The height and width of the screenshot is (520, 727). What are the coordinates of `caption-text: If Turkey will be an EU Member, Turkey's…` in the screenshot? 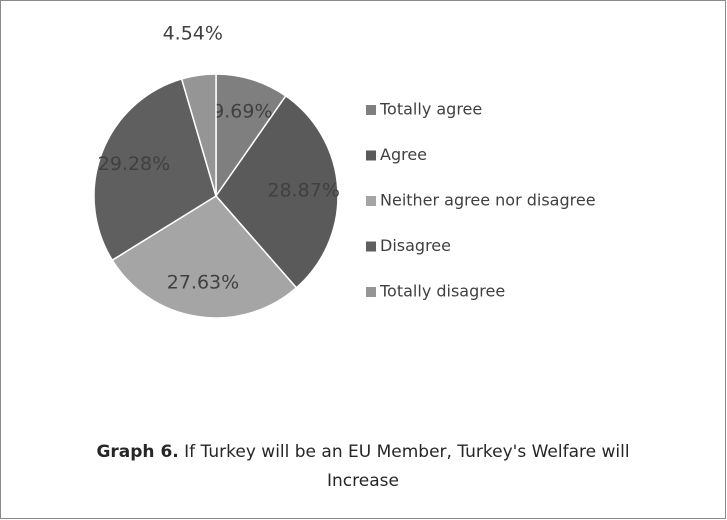 It's located at (407, 466).